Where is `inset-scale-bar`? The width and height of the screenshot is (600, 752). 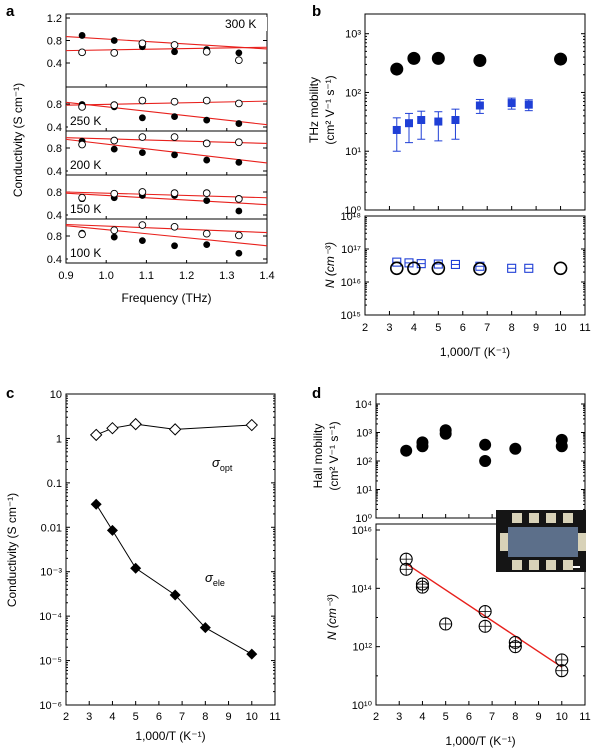
inset-scale-bar is located at coordinates (576, 567).